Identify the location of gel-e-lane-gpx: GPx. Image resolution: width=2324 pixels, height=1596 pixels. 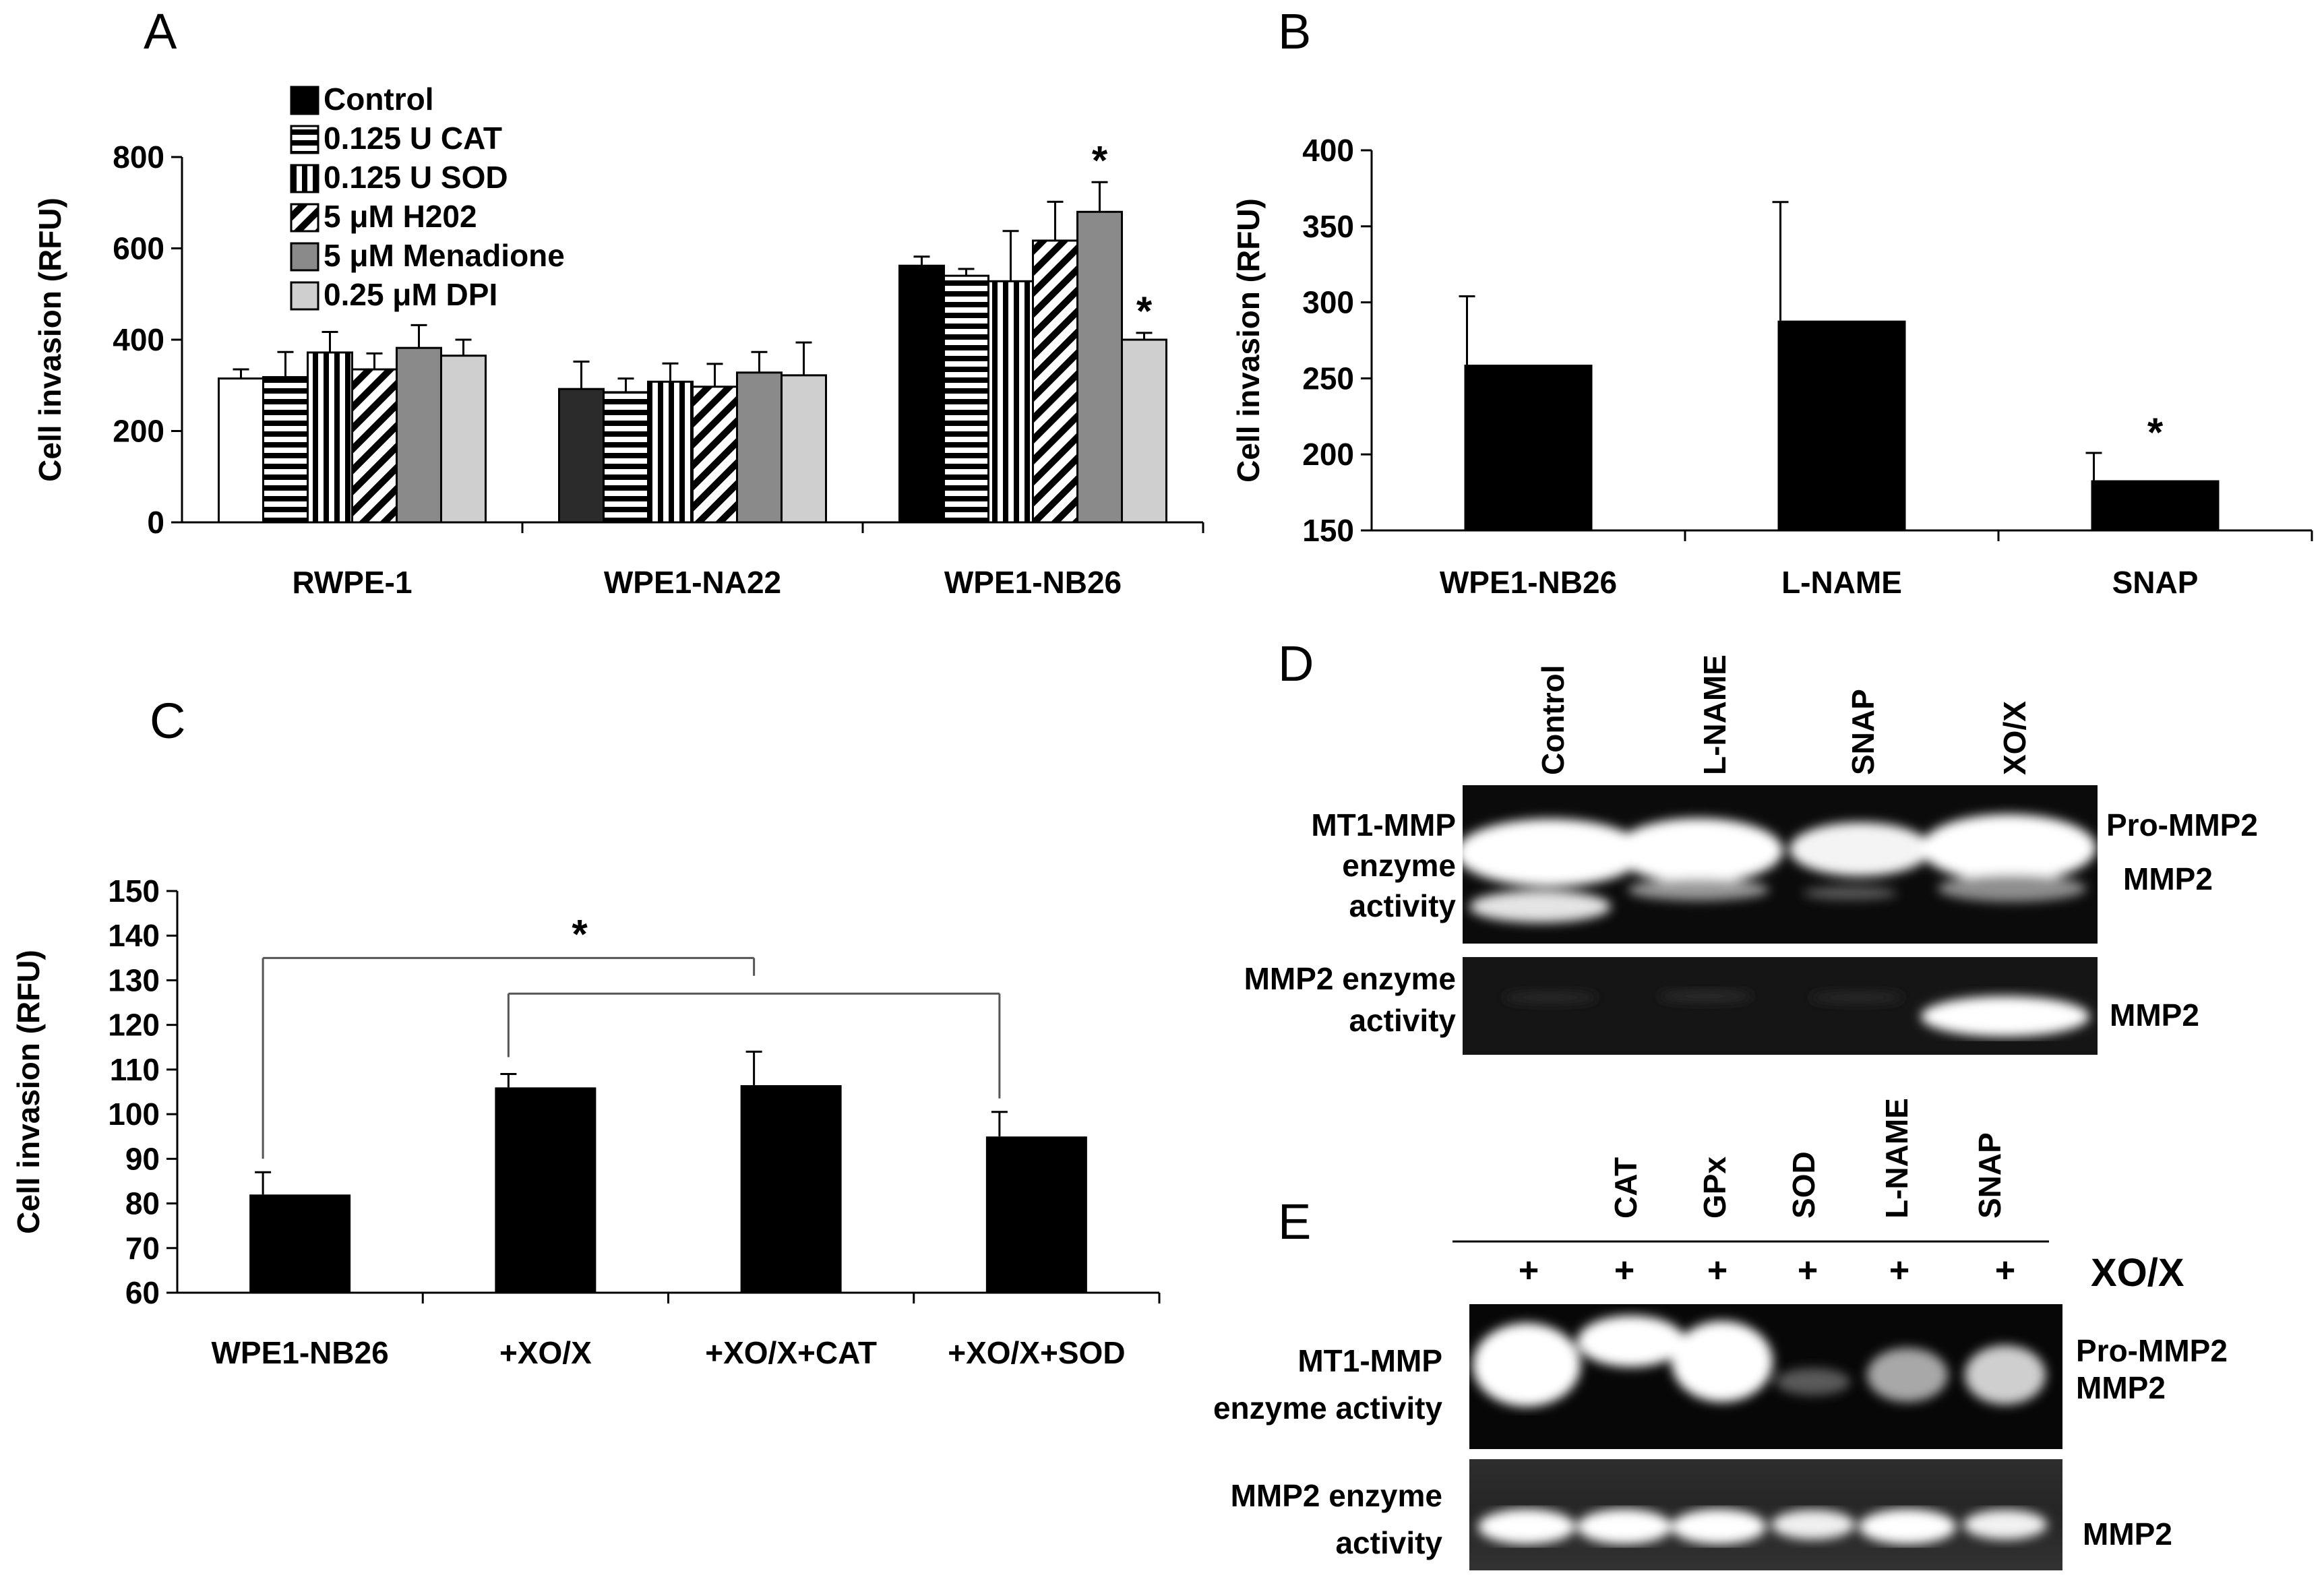
(1714, 1188).